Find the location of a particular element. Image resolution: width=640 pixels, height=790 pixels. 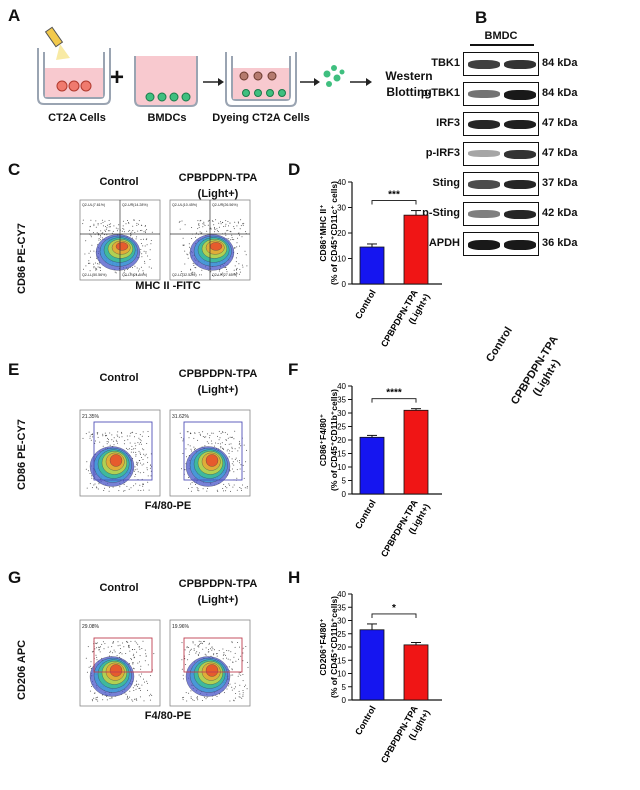

panel-letter-g: G is located at coordinates (15, 577).